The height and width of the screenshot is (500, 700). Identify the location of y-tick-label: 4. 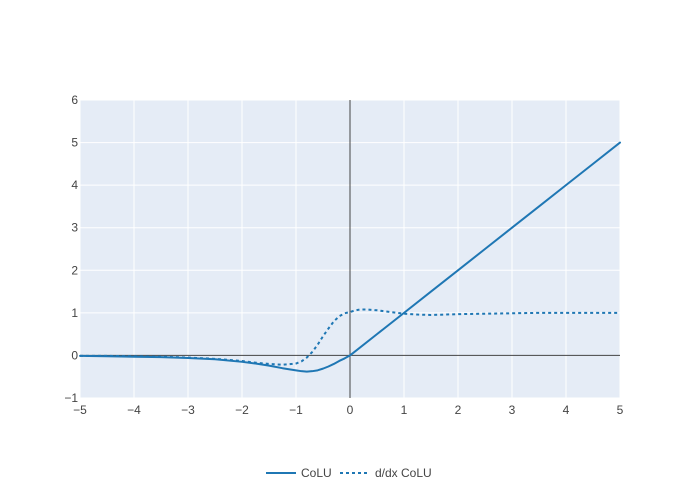
(74, 185).